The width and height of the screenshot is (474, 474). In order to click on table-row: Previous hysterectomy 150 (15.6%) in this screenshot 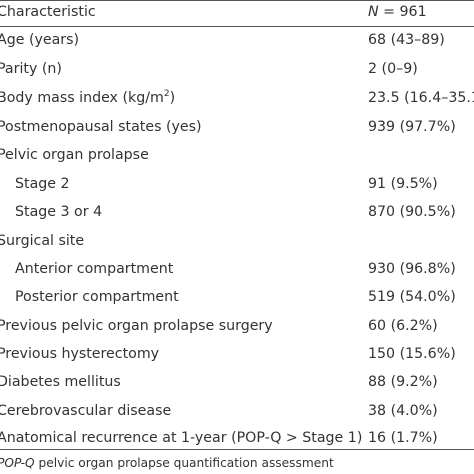, I will do `click(237, 354)`.